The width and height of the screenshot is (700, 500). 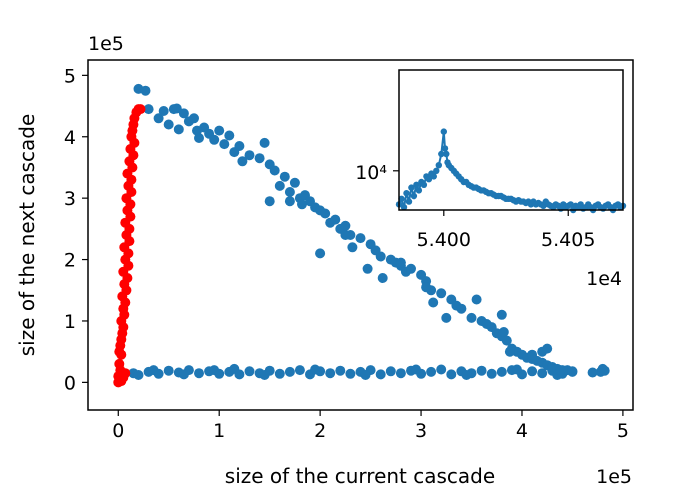 I want to click on x-tick-label-5: 5, so click(x=623, y=431).